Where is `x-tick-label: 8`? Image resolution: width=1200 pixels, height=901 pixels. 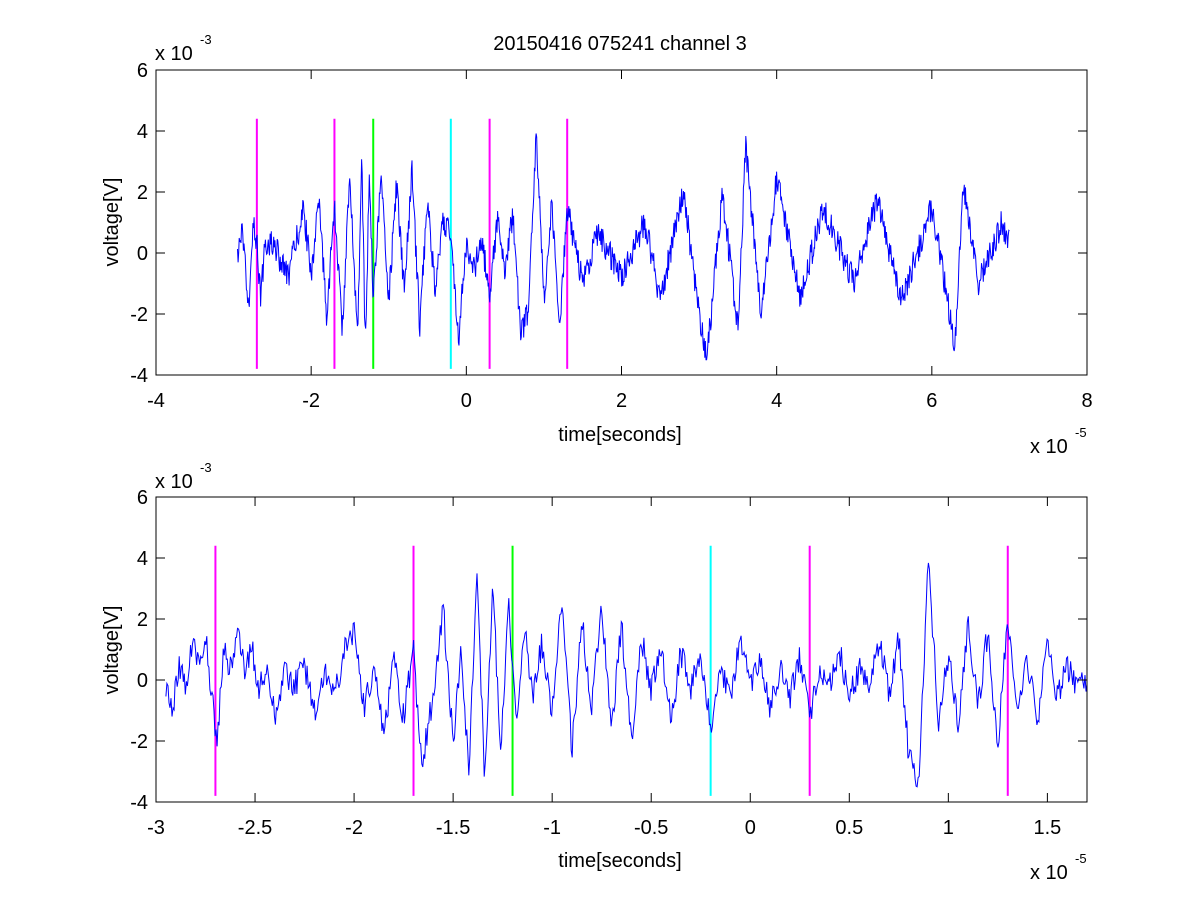 x-tick-label: 8 is located at coordinates (1086, 401).